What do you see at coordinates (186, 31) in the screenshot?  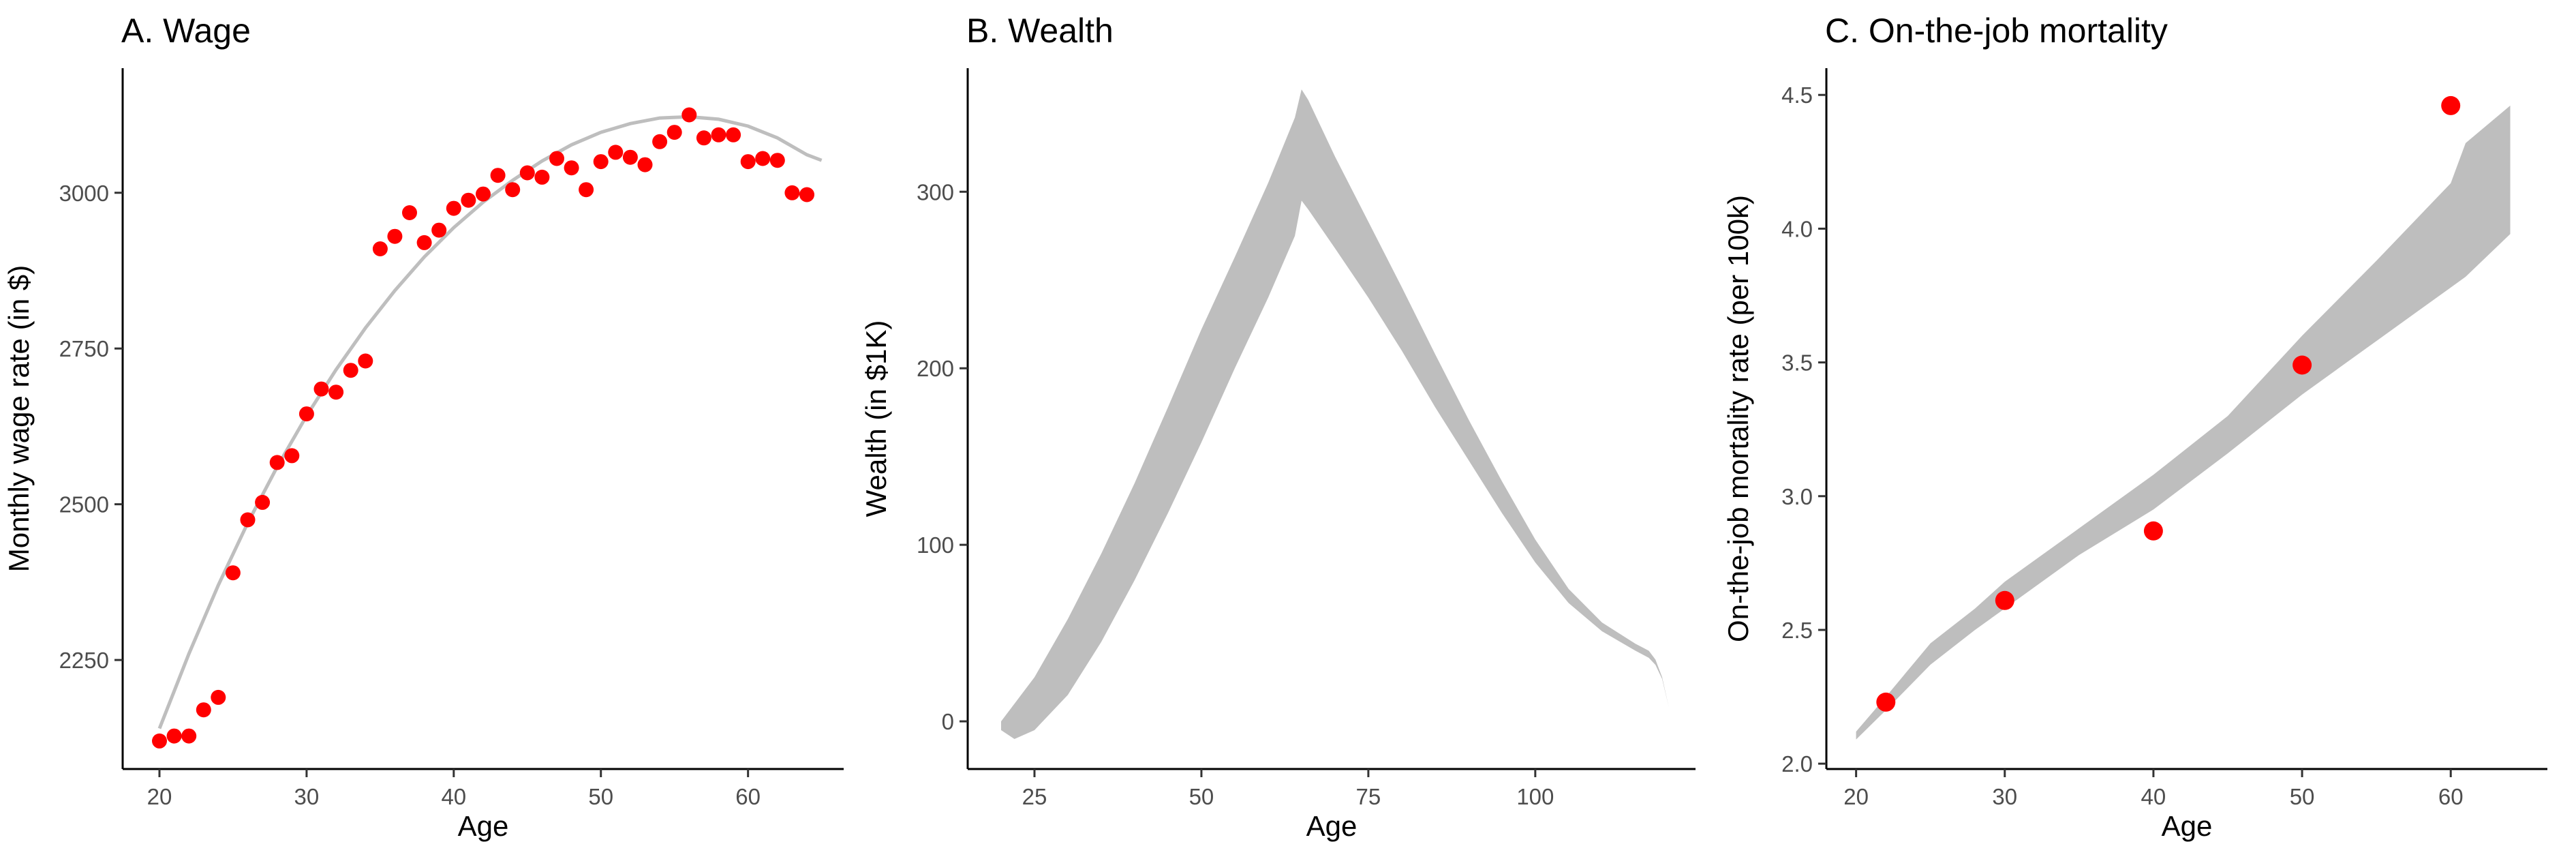 I see `panel-title: A. Wage` at bounding box center [186, 31].